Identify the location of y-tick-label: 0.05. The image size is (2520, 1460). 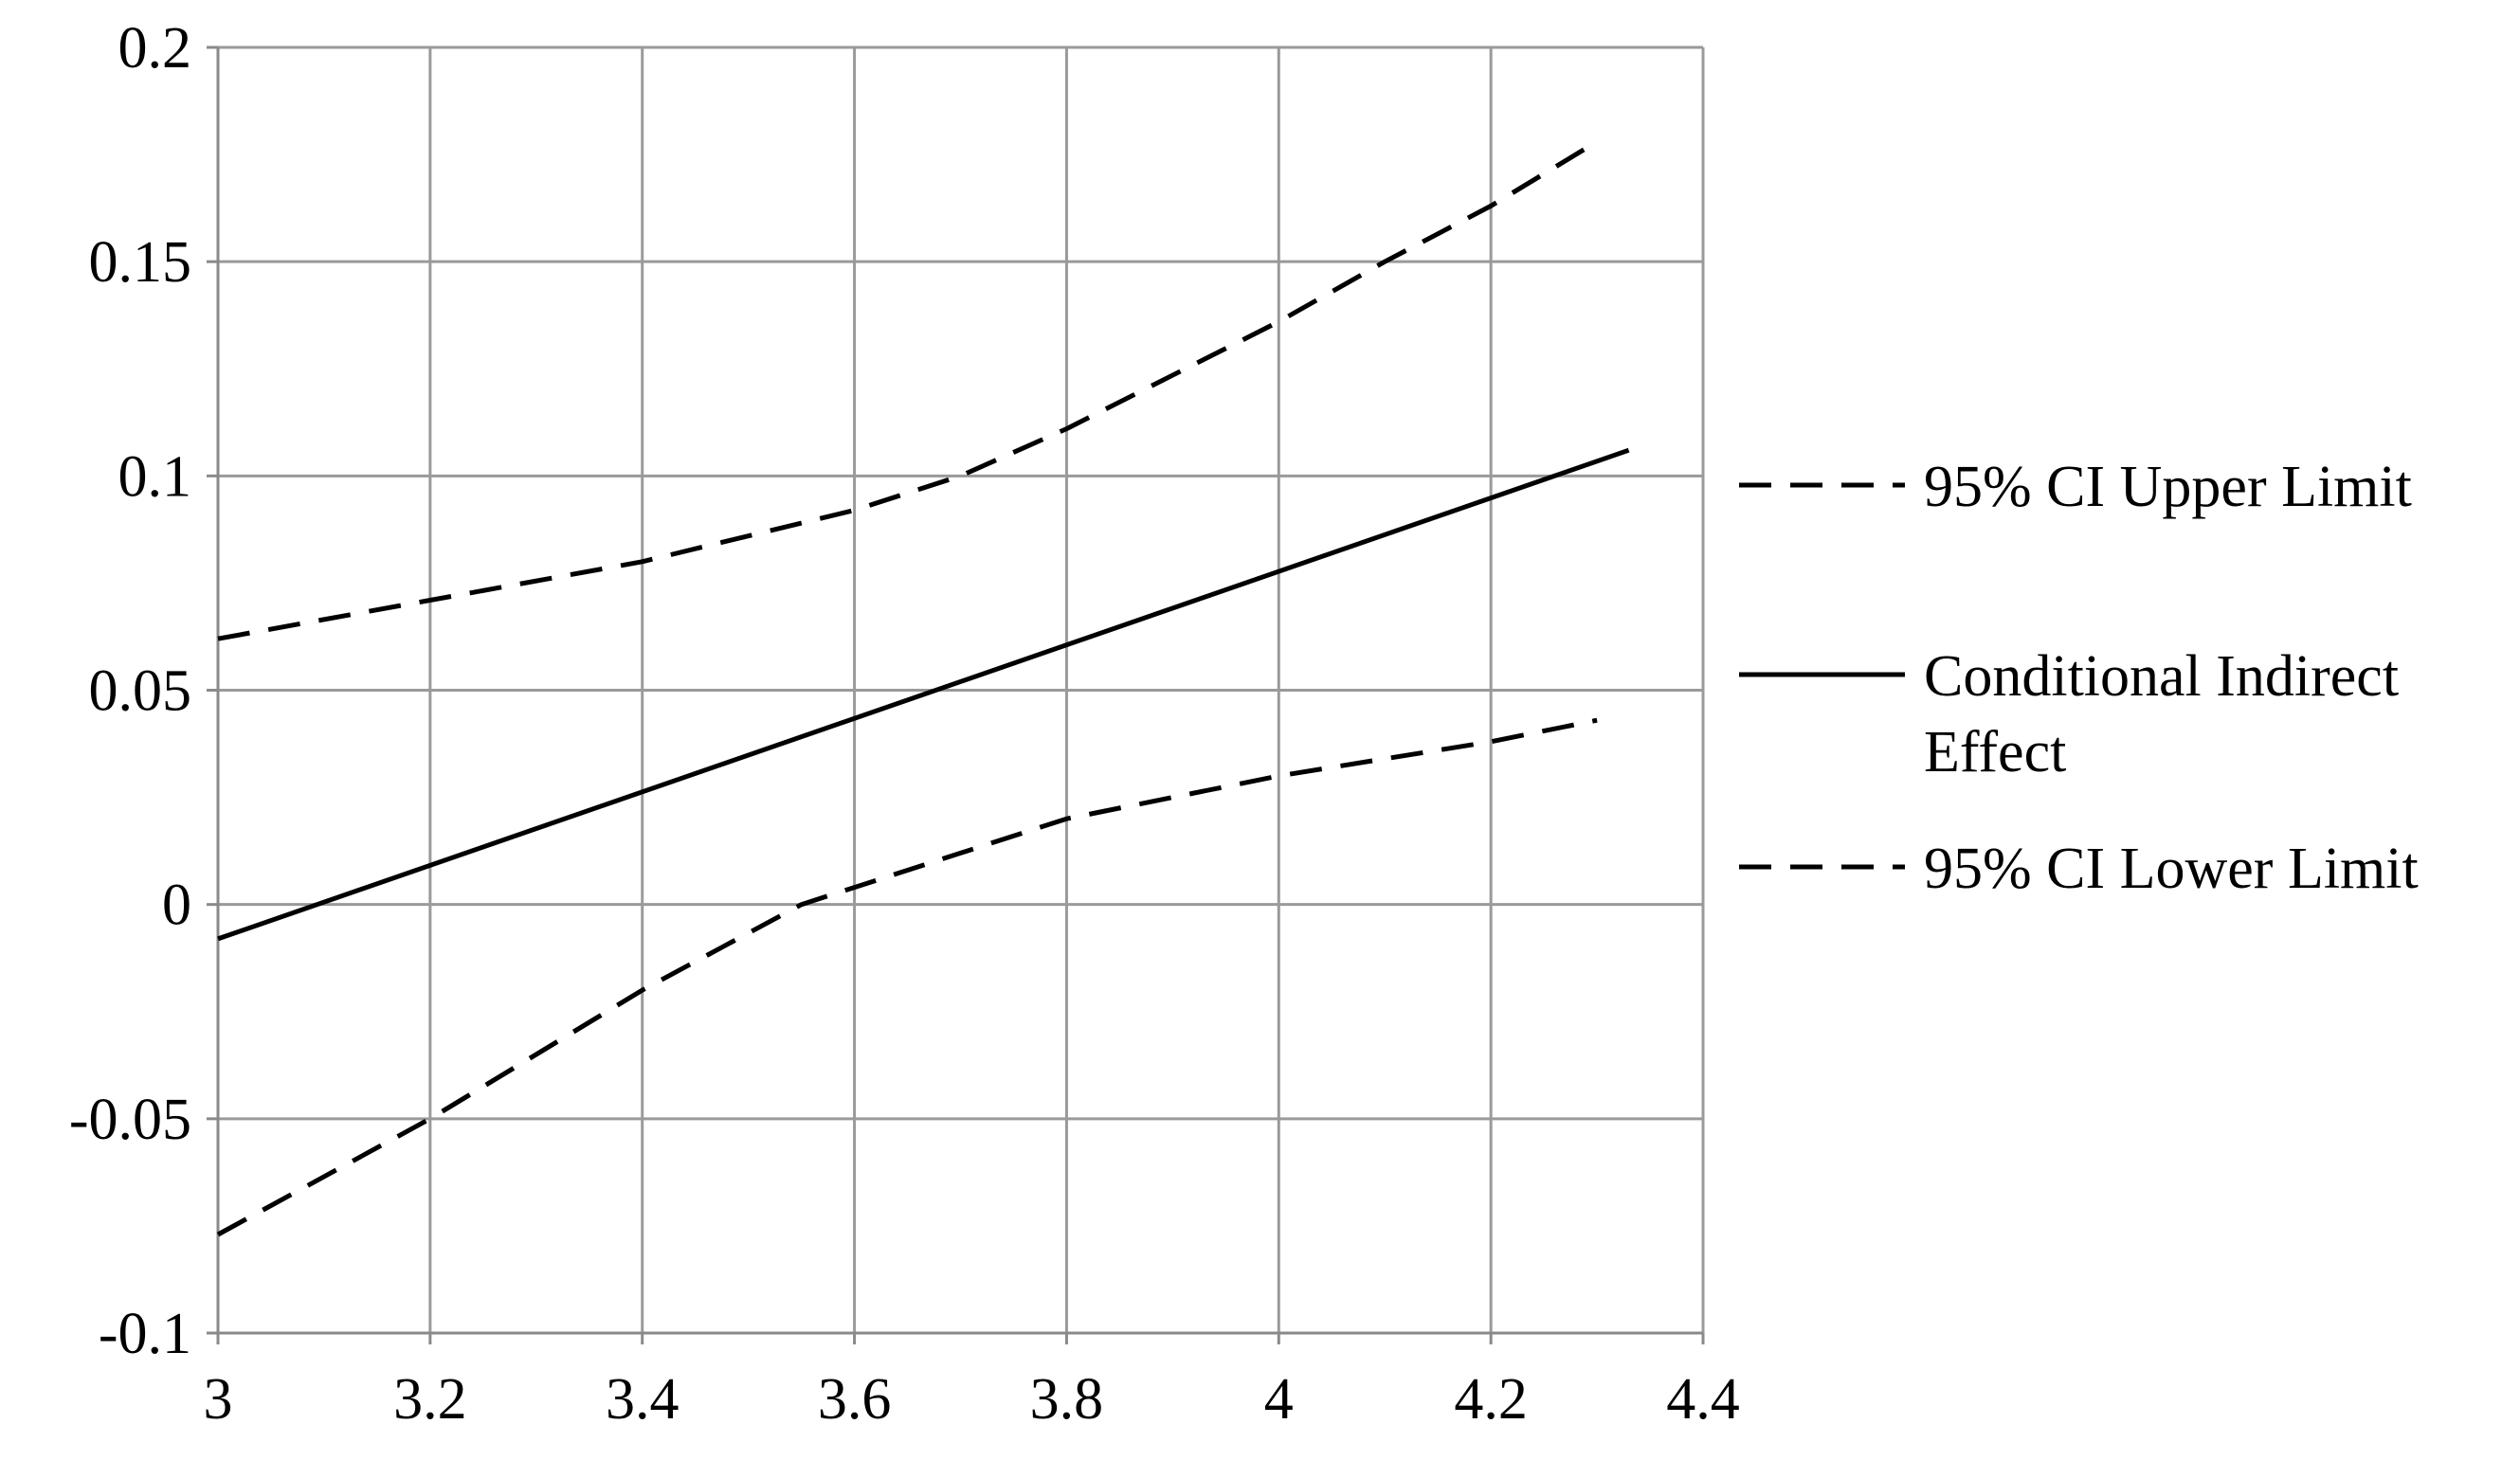
(140, 692).